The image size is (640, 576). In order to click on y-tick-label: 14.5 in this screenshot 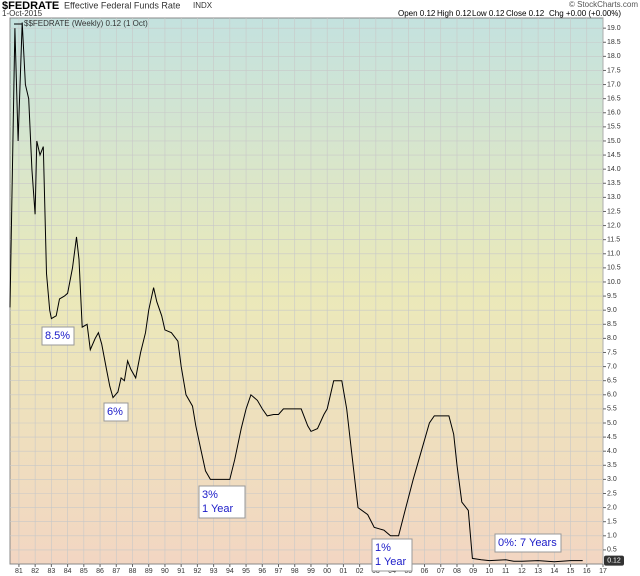, I will do `click(614, 155)`.